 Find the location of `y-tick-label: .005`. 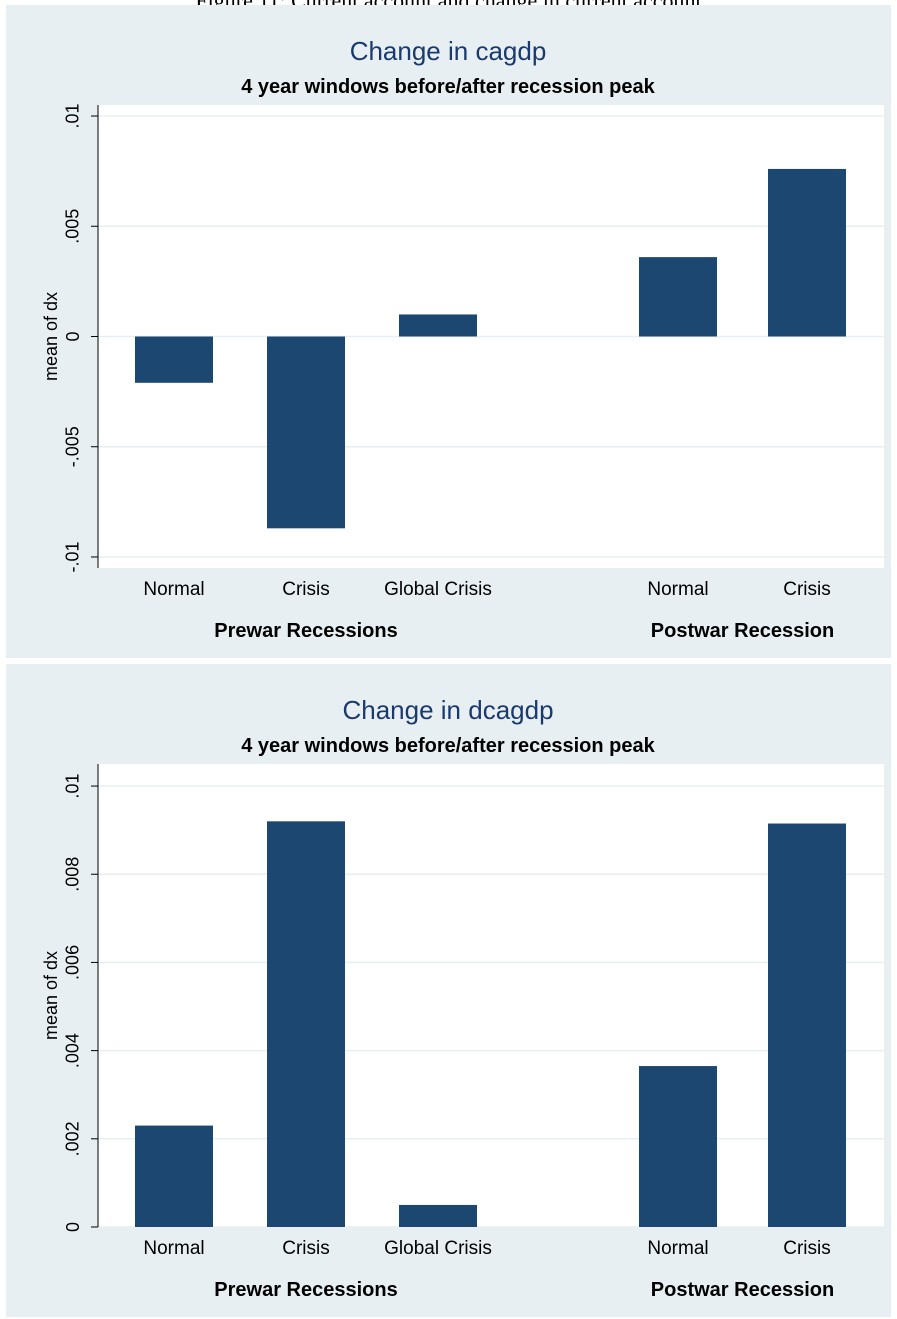

y-tick-label: .005 is located at coordinates (73, 226).